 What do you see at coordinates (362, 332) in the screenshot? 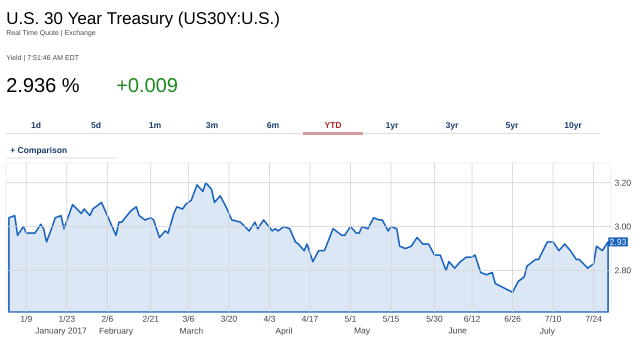
I see `x2-tick-label: May` at bounding box center [362, 332].